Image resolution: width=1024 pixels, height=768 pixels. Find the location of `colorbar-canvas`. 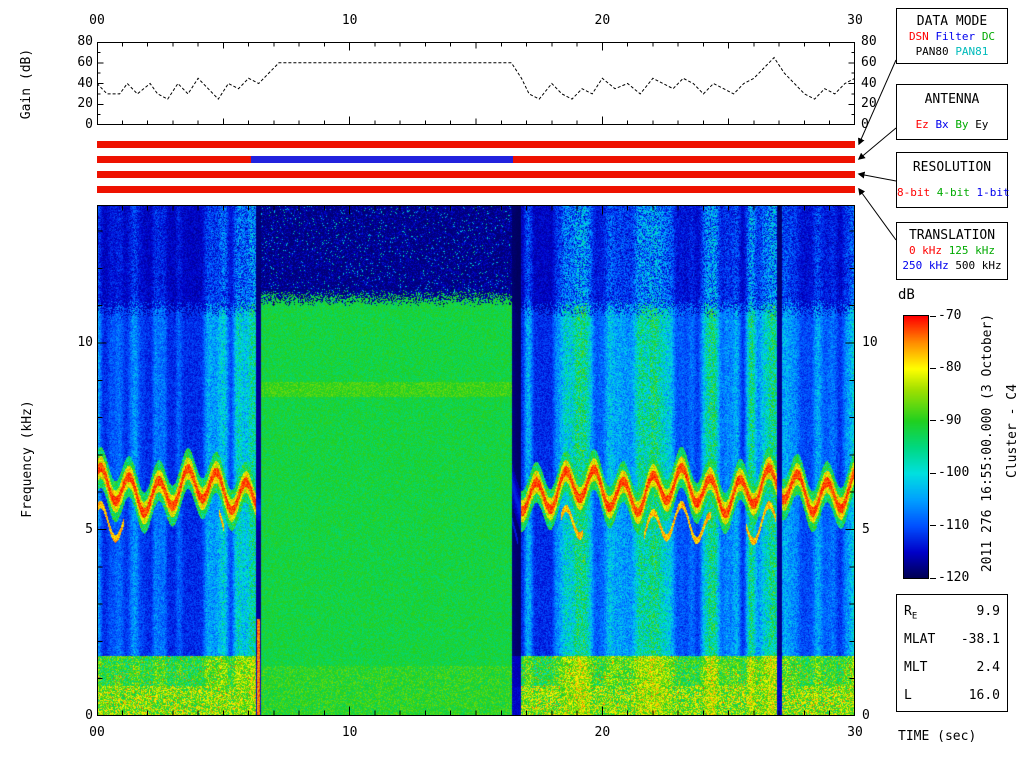

colorbar-canvas is located at coordinates (916, 447).